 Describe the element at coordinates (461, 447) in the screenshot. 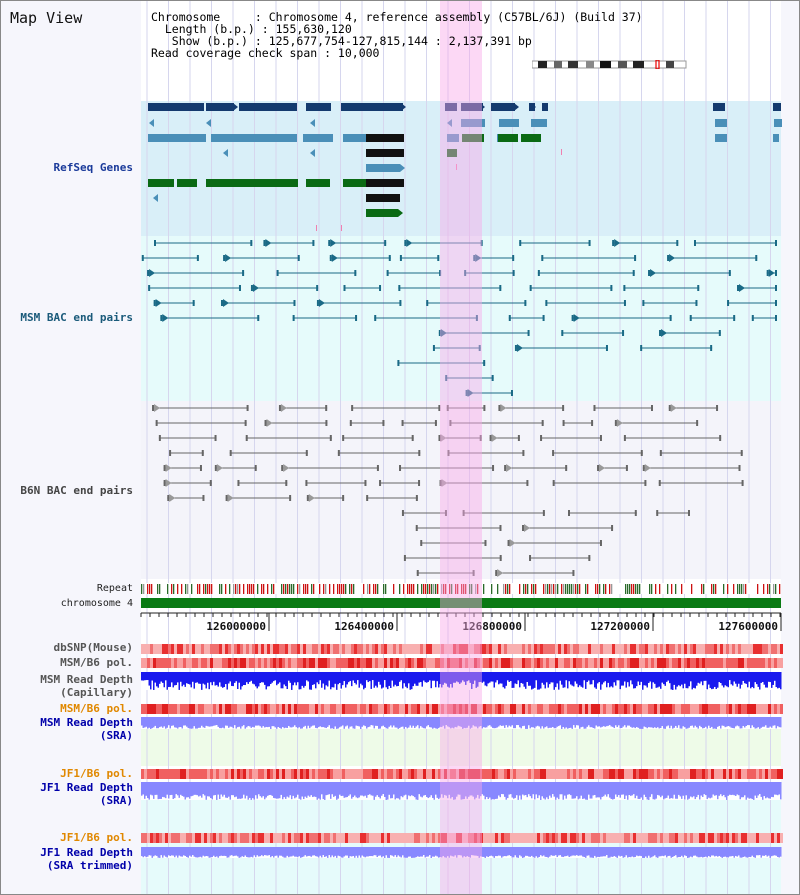

I see `highlight-region` at that location.